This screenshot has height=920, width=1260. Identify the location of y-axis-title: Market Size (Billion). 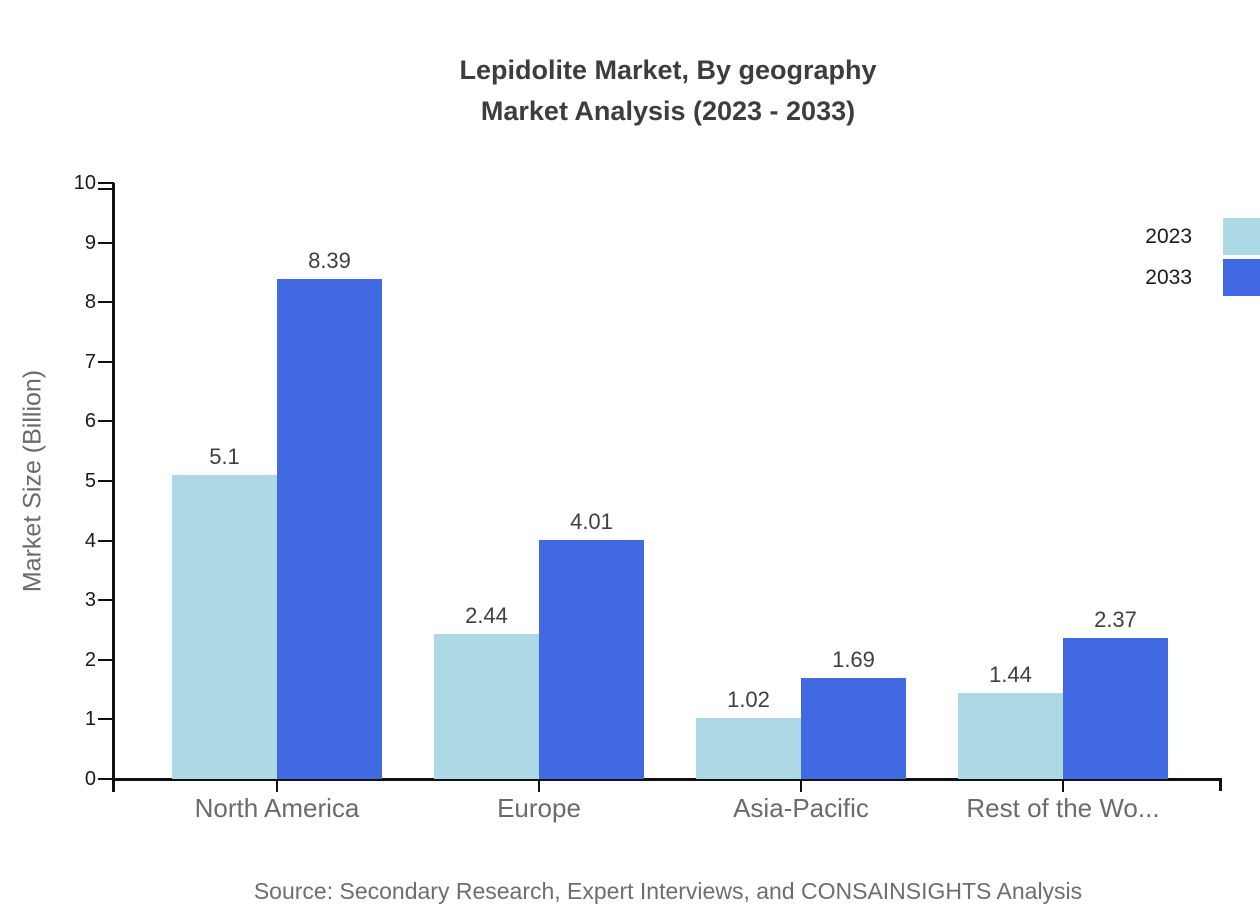
(32, 481).